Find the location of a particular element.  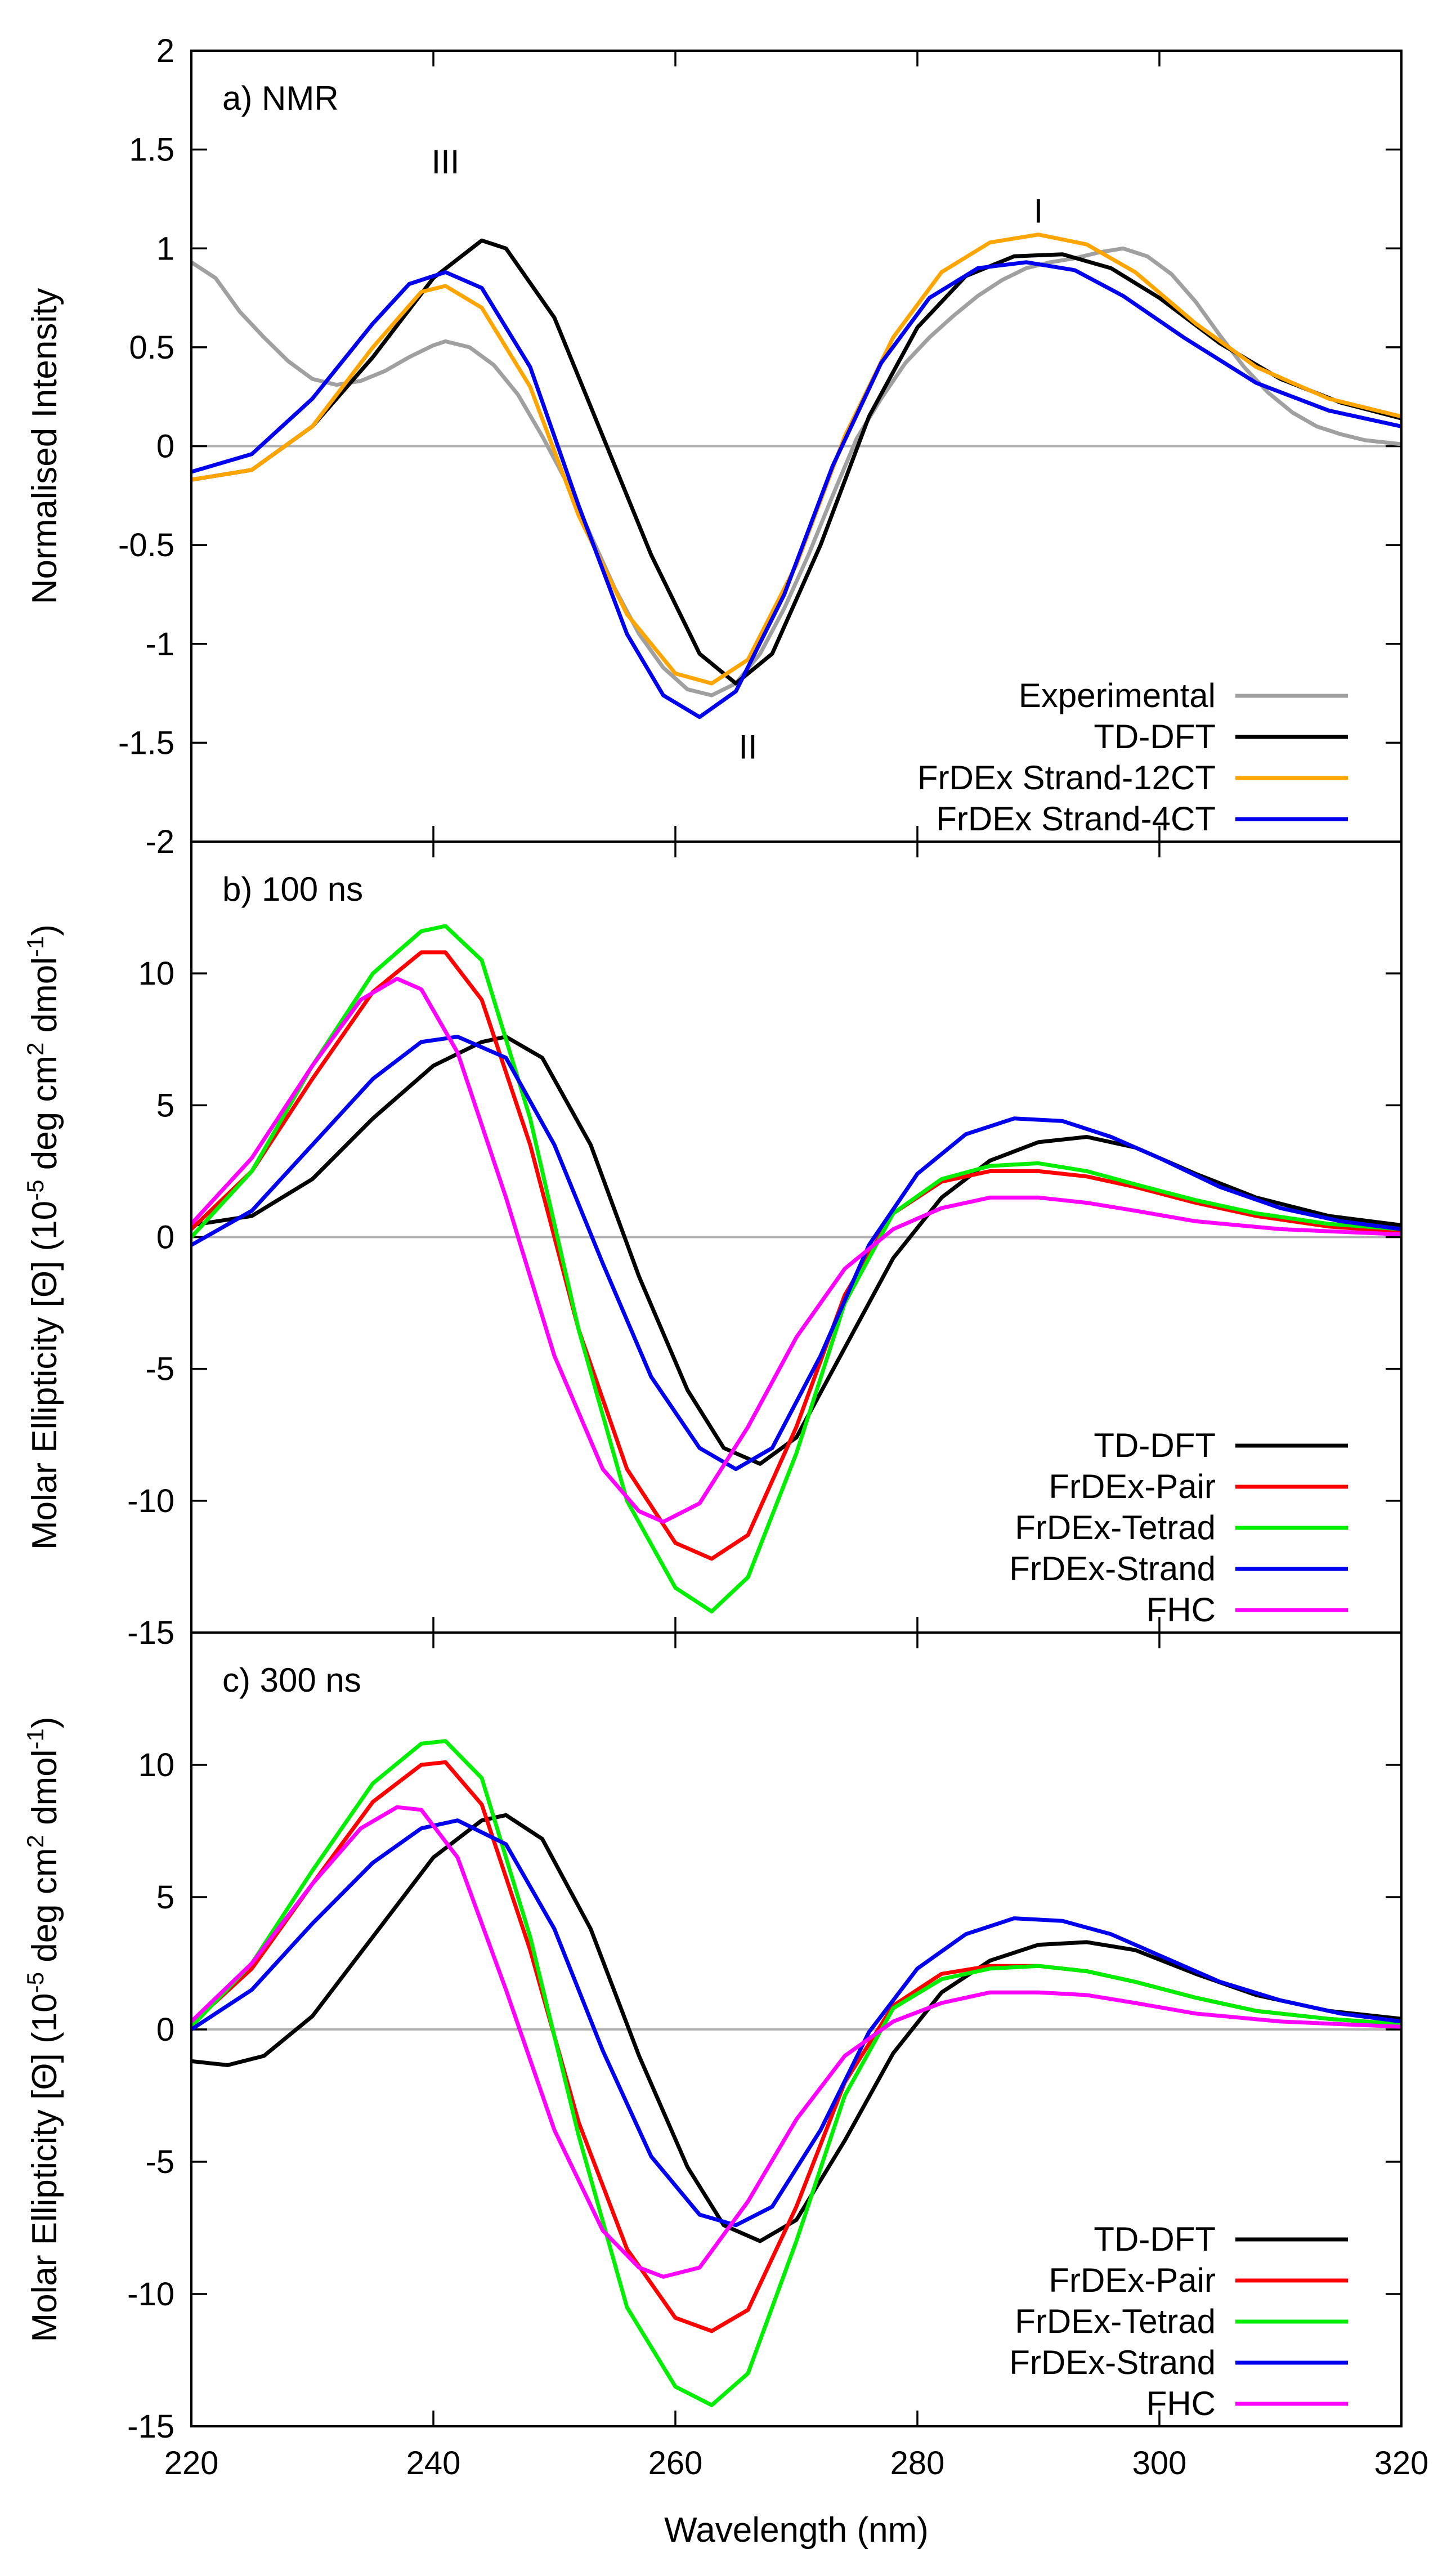

panel-label: a) NMR is located at coordinates (280, 98).